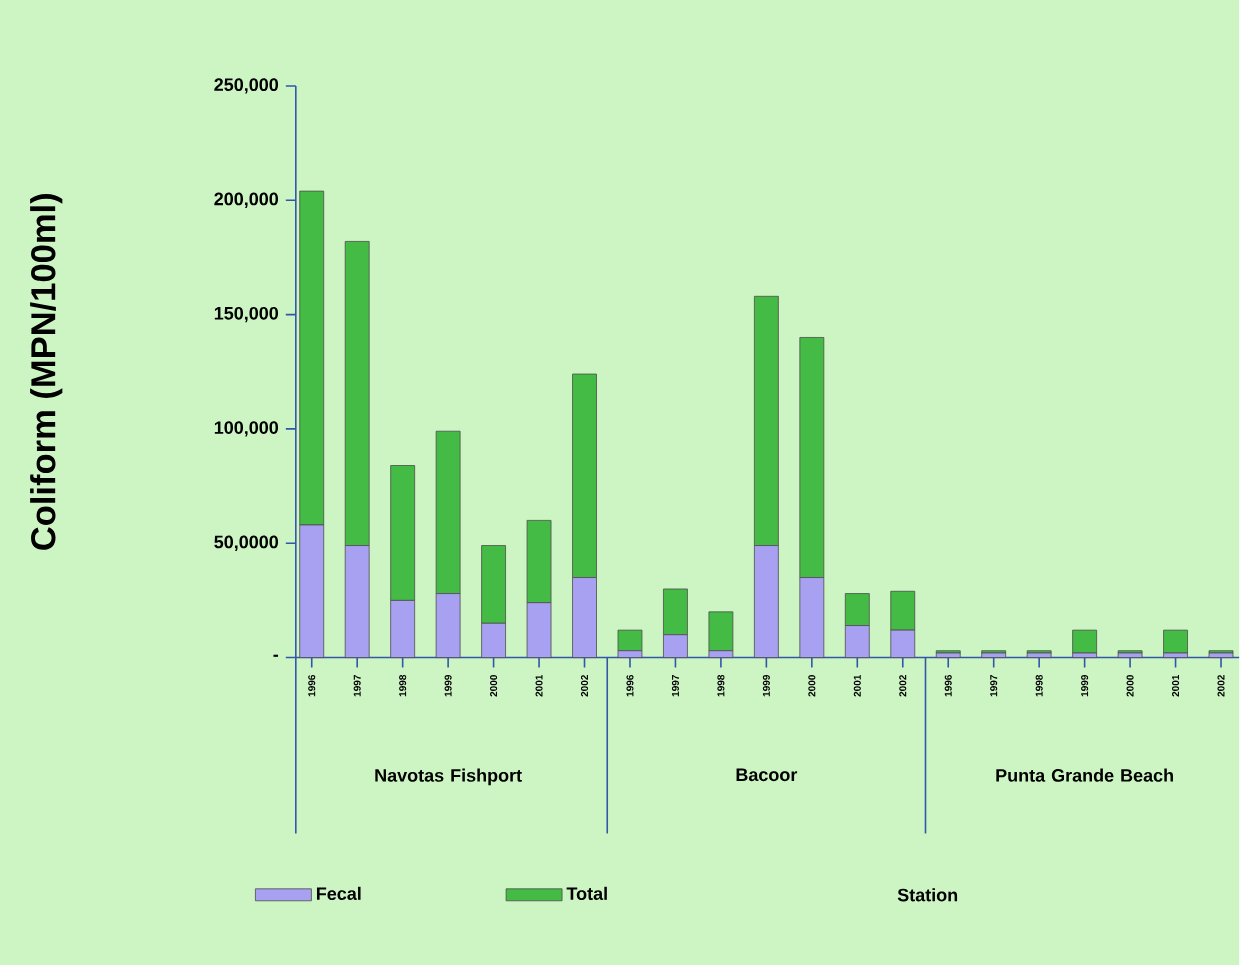 This screenshot has height=966, width=1240. Describe the element at coordinates (246, 543) in the screenshot. I see `y-tick-label: 50,0000` at that location.